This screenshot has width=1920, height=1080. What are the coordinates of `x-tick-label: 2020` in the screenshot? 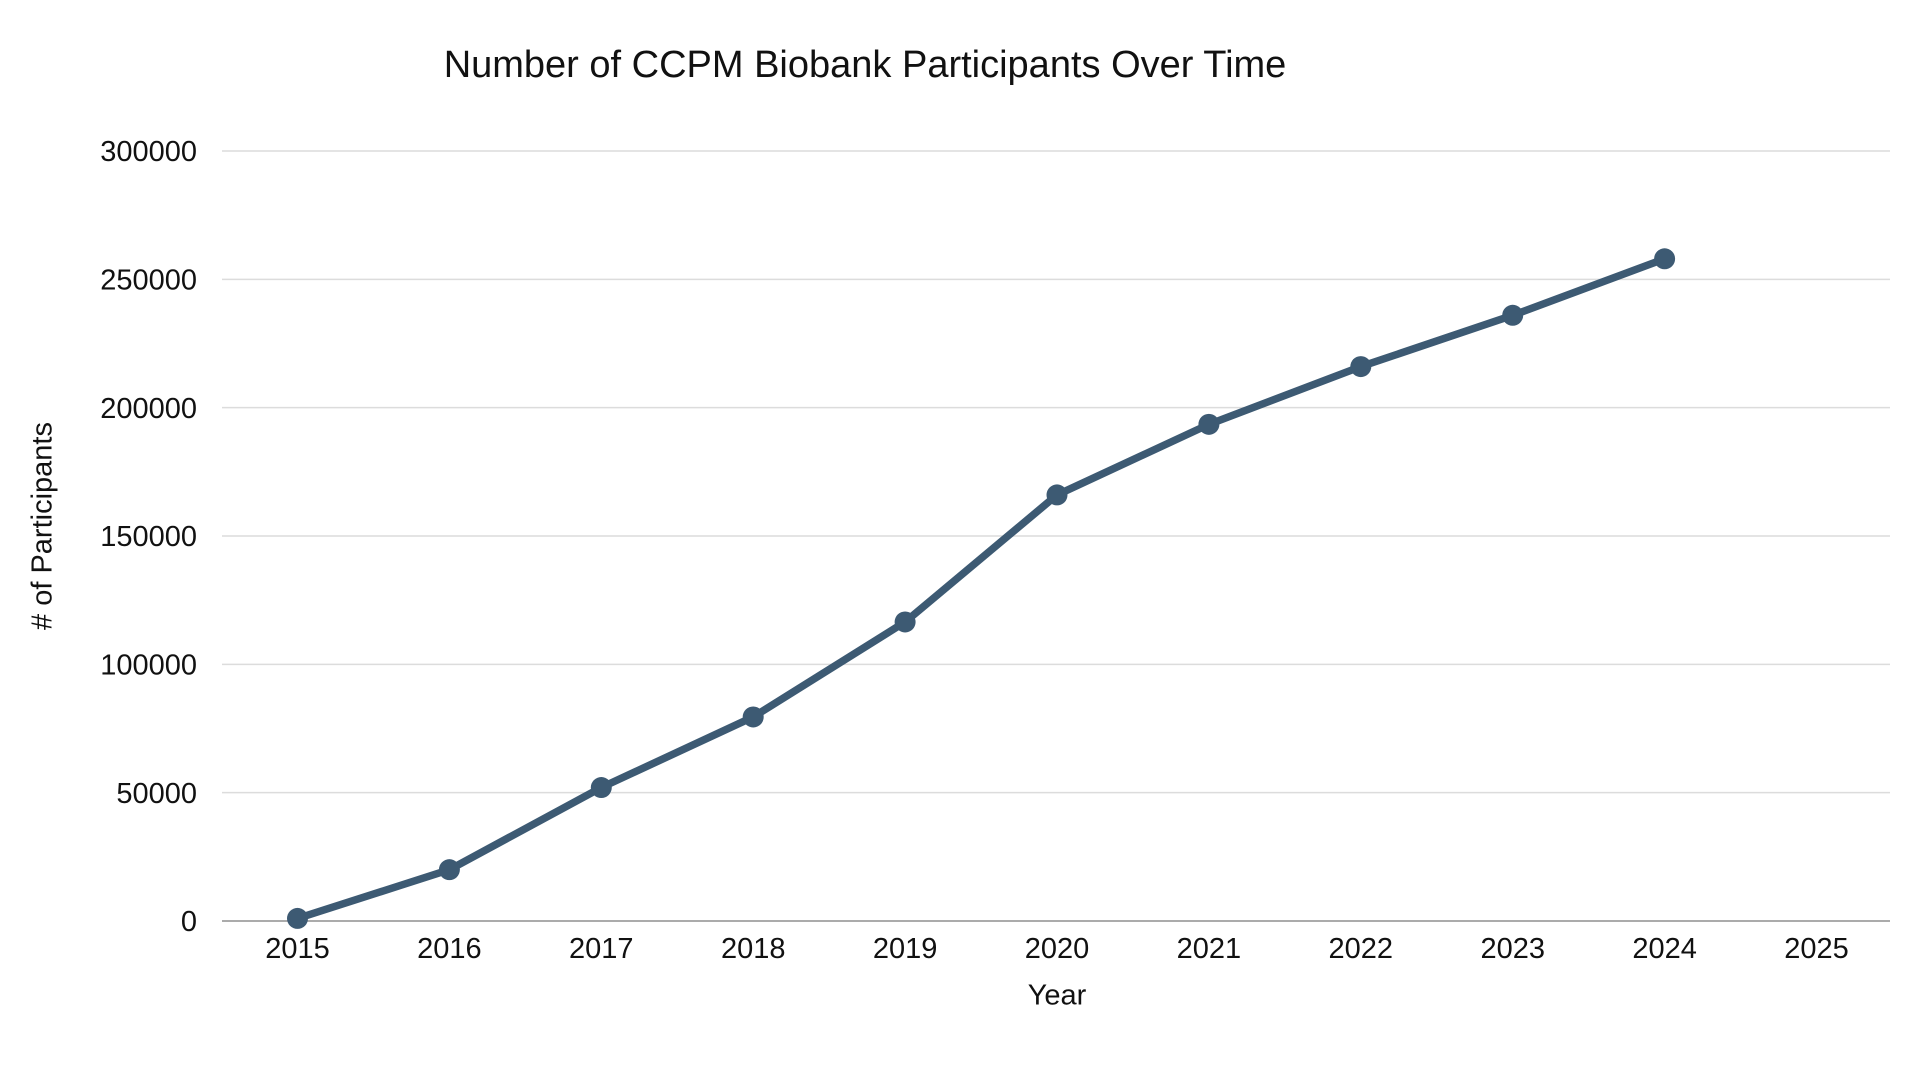 It's located at (1057, 949).